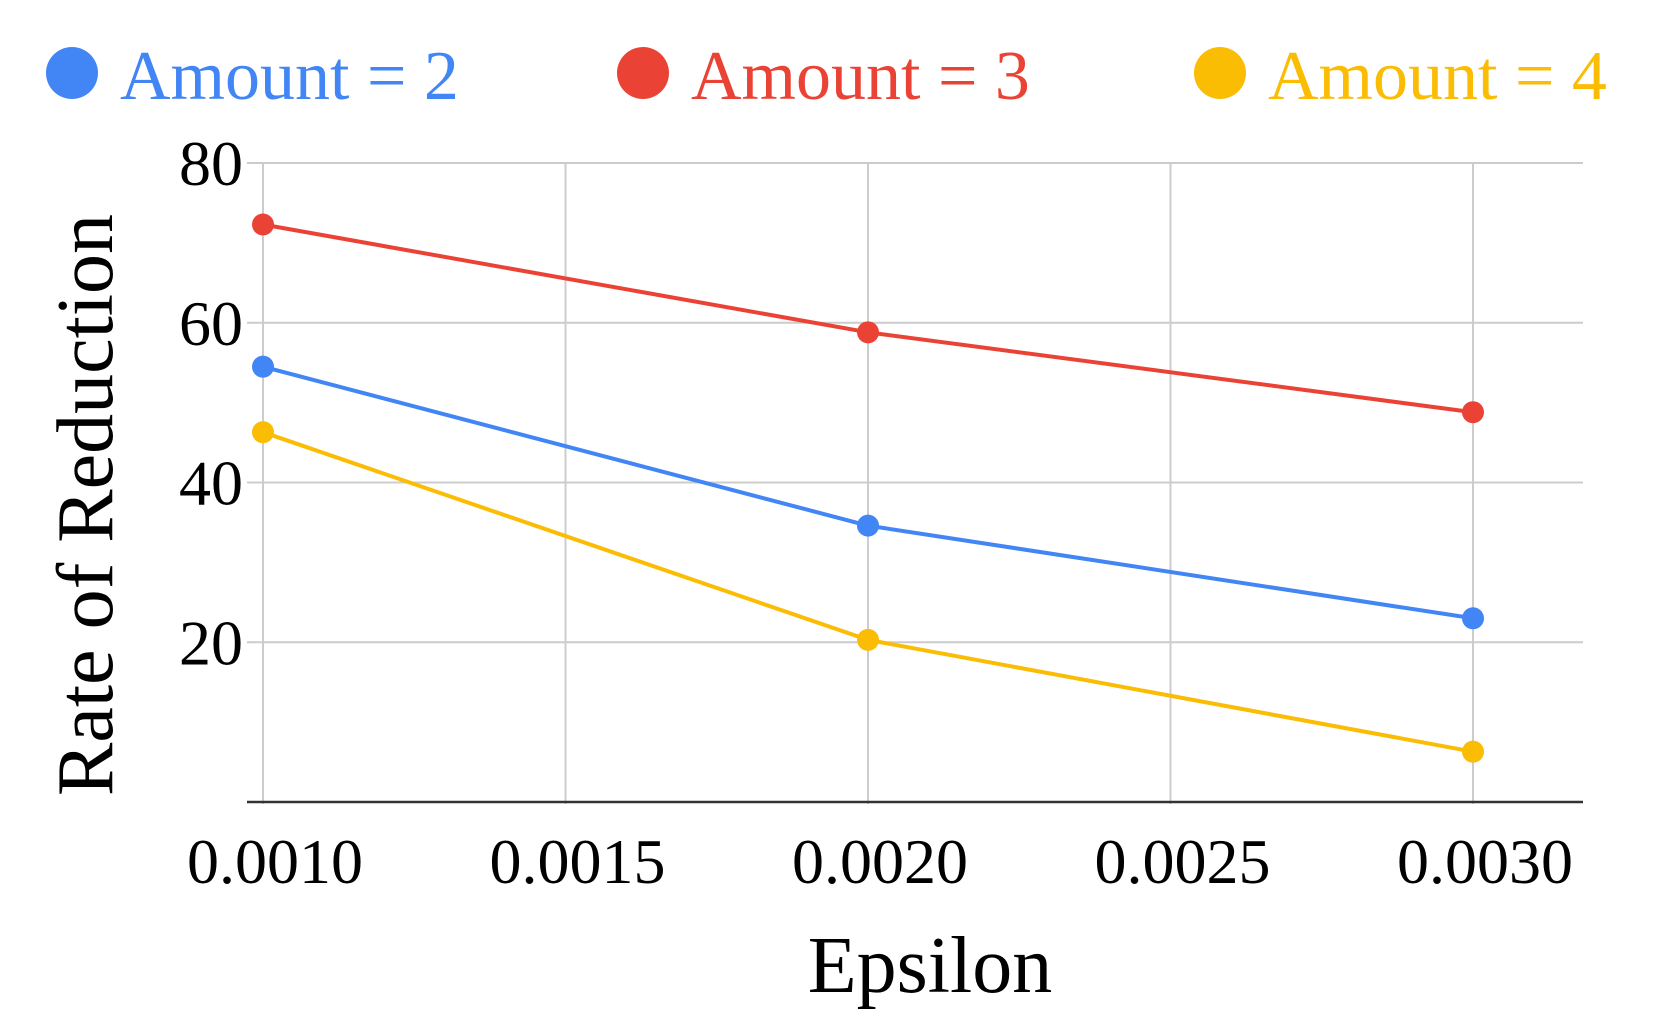 This screenshot has width=1661, height=1032. I want to click on legend-label: Amount = 2, so click(289, 76).